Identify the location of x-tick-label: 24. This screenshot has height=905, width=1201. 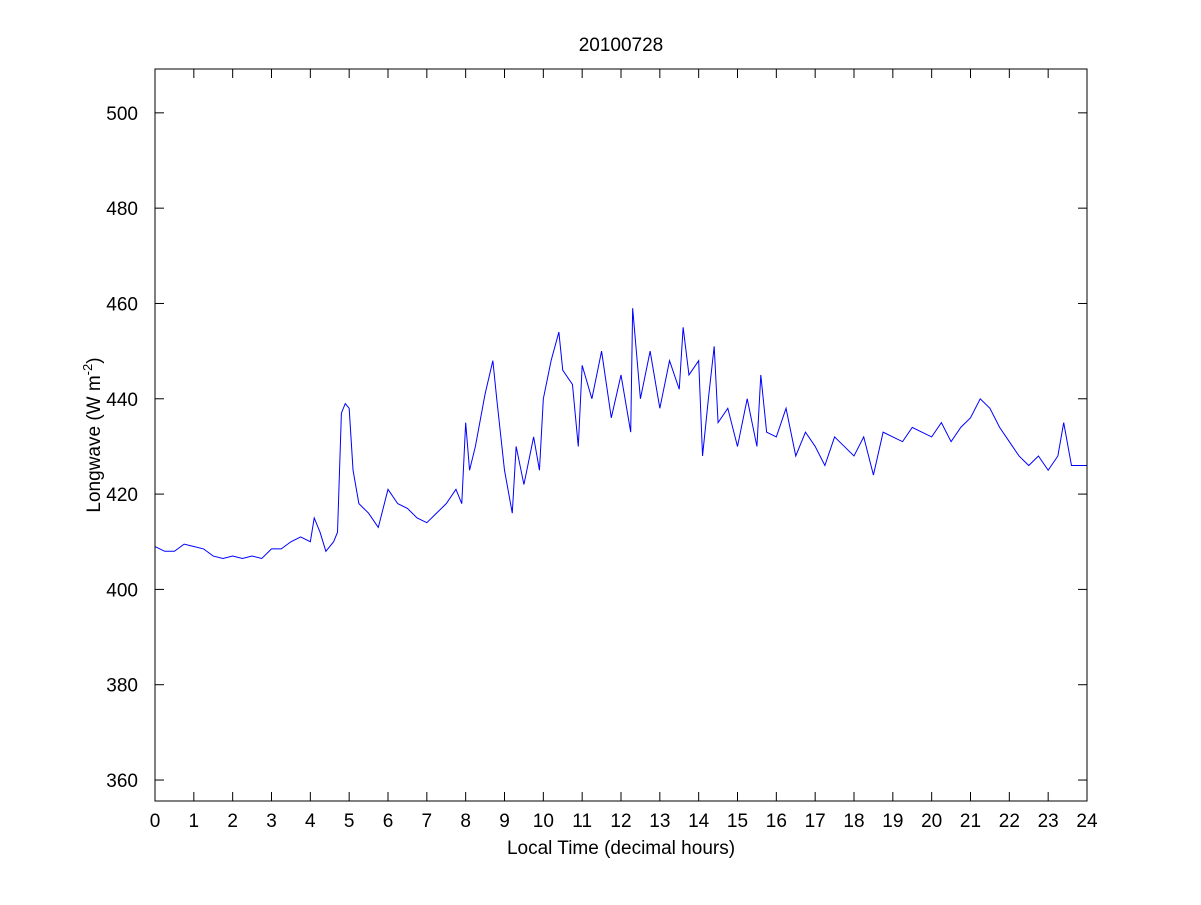
(1087, 821).